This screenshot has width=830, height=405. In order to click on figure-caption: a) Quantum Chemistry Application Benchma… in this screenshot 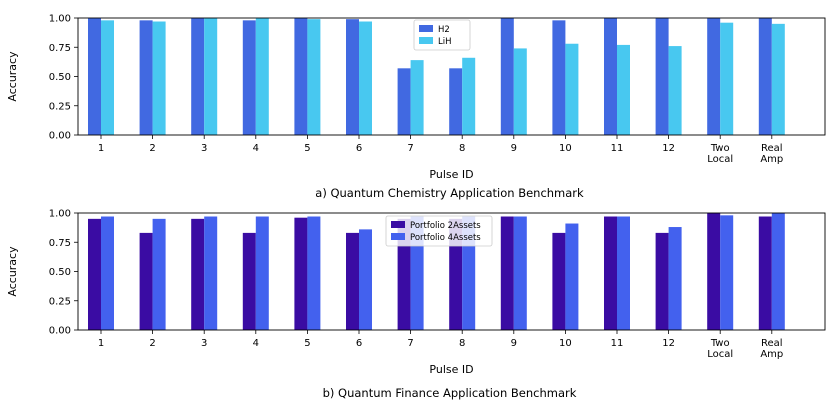, I will do `click(449, 193)`.